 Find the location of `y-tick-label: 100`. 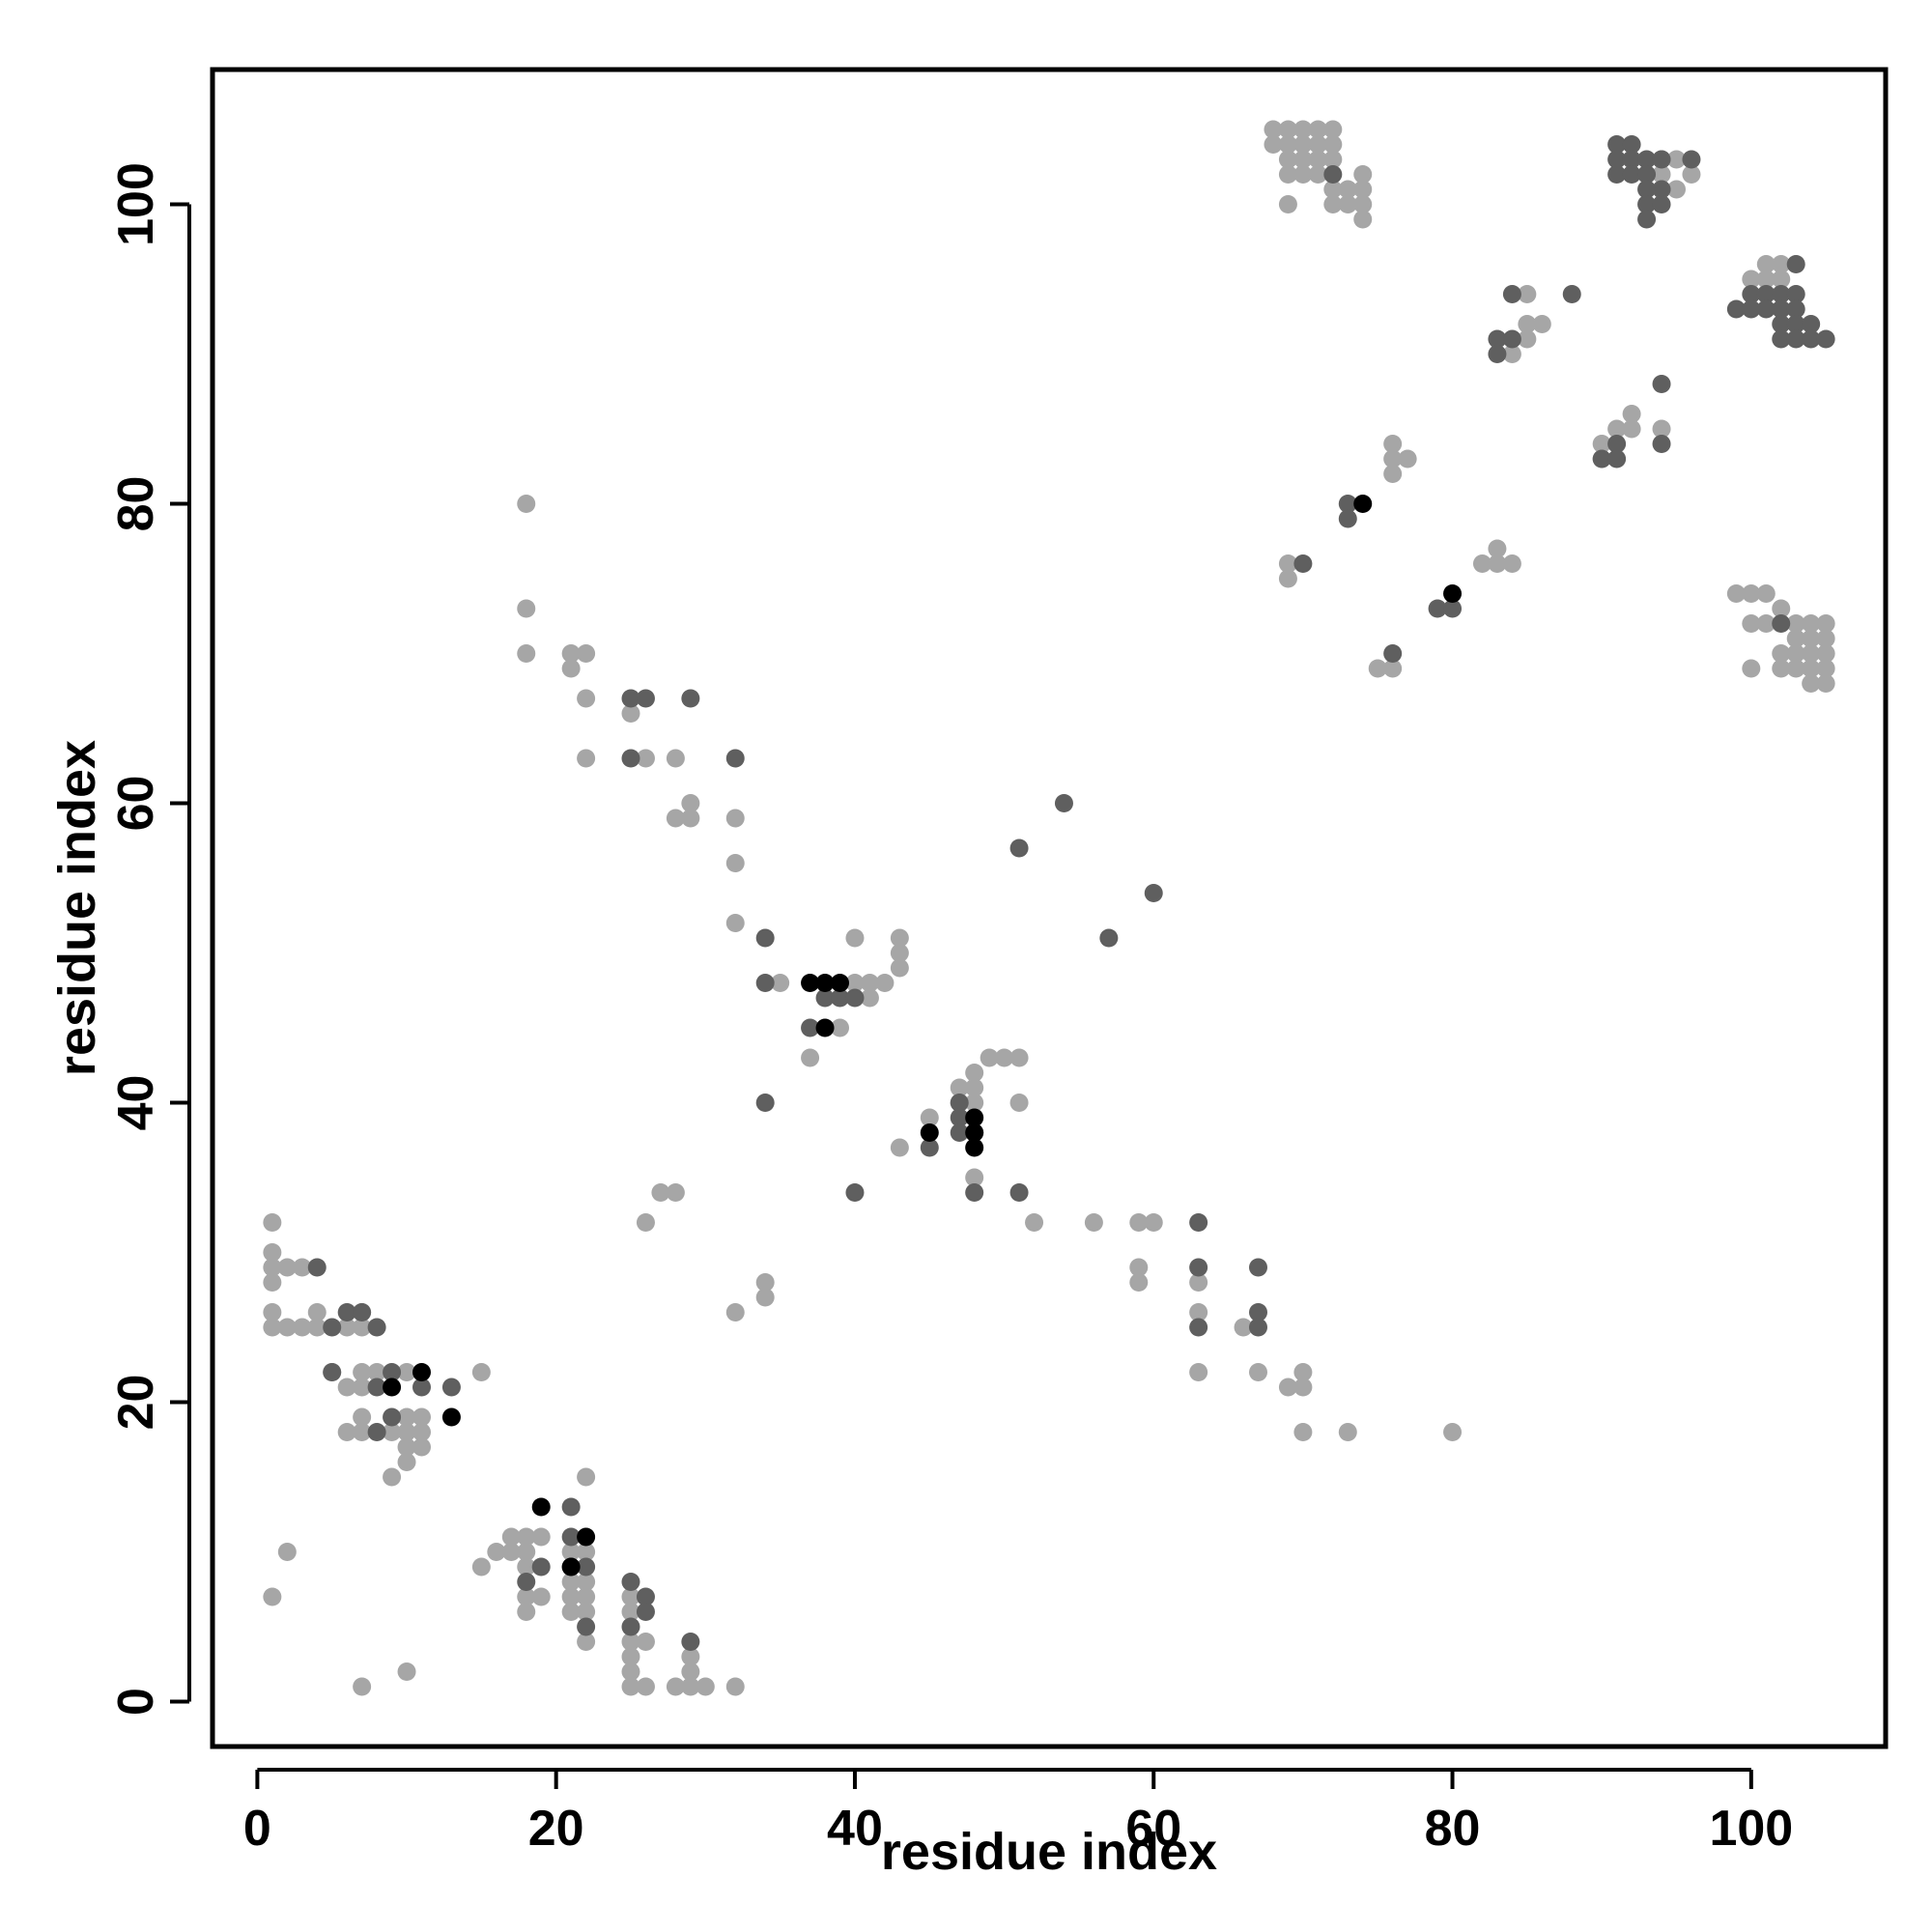

y-tick-label: 100 is located at coordinates (136, 204).